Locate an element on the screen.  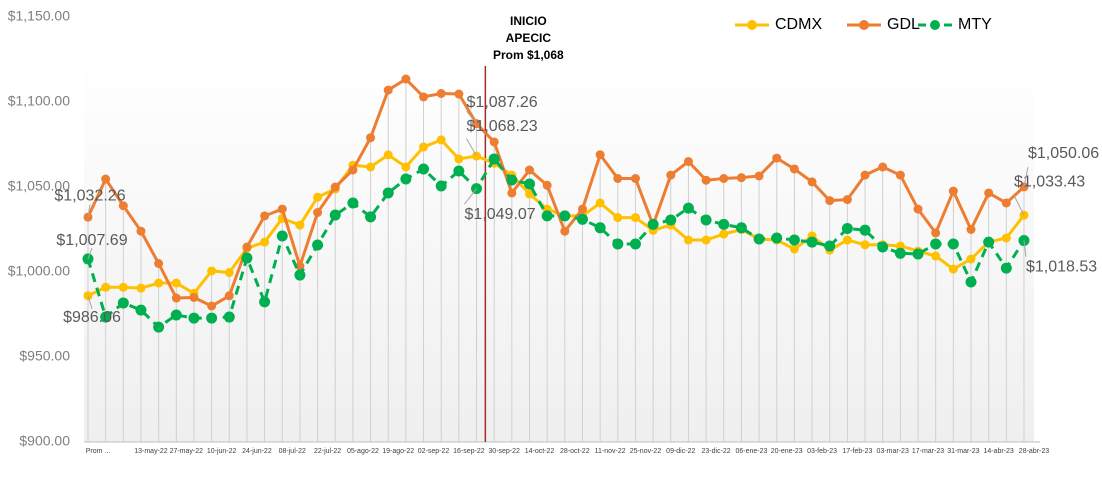
x-tick-label: 05-ago-22 is located at coordinates (363, 451).